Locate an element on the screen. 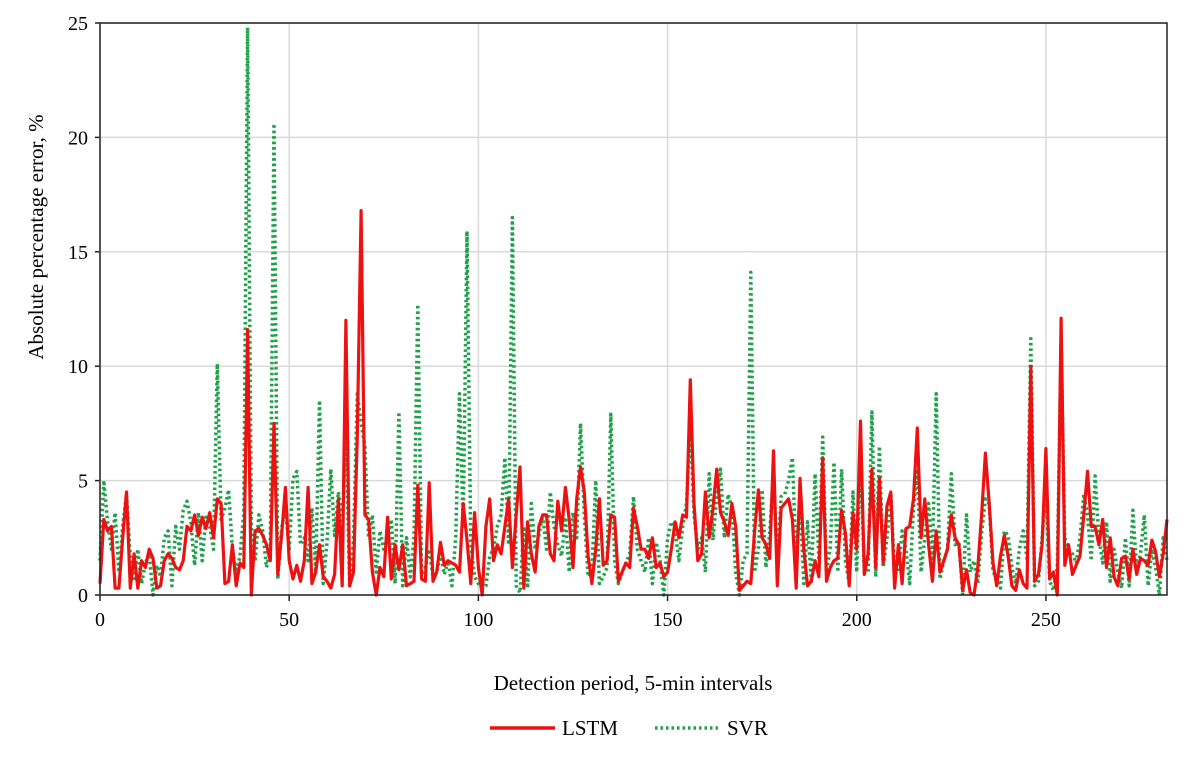 Image resolution: width=1200 pixels, height=763 pixels. x-tick-label: 50 is located at coordinates (289, 620).